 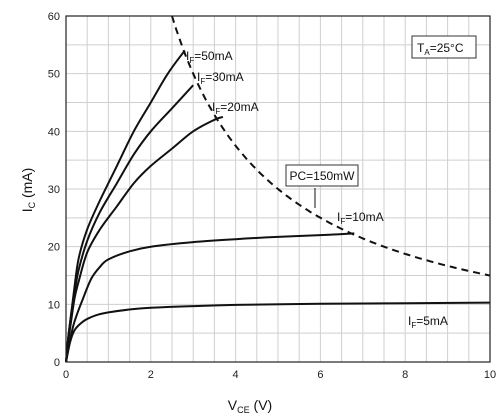 What do you see at coordinates (278, 332) in the screenshot?
I see `series-line` at bounding box center [278, 332].